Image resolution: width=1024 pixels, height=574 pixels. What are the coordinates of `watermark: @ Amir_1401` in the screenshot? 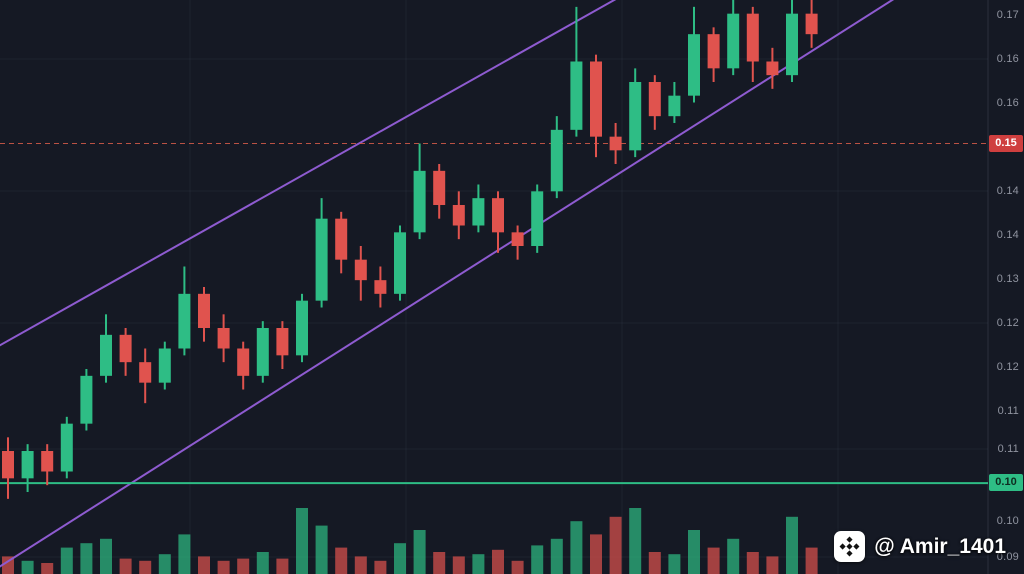 It's located at (920, 546).